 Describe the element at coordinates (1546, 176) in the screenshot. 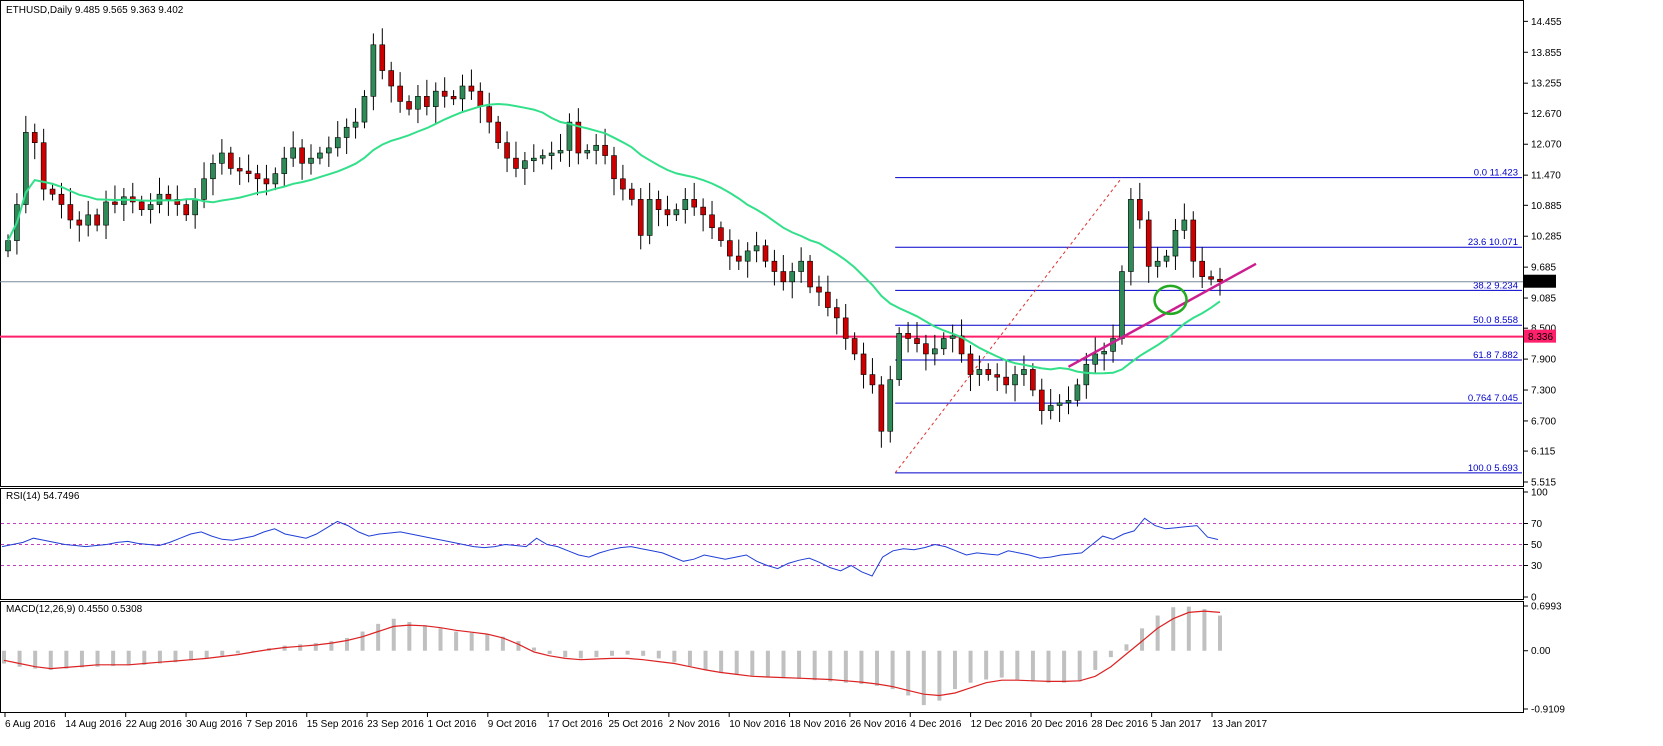

I see `price-tick-label: 11.470` at that location.